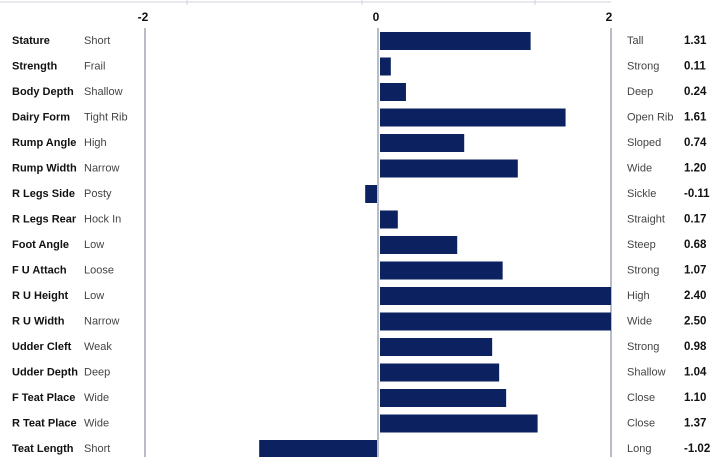 This screenshot has height=457, width=725. What do you see at coordinates (697, 449) in the screenshot?
I see `value-label: -1.02` at bounding box center [697, 449].